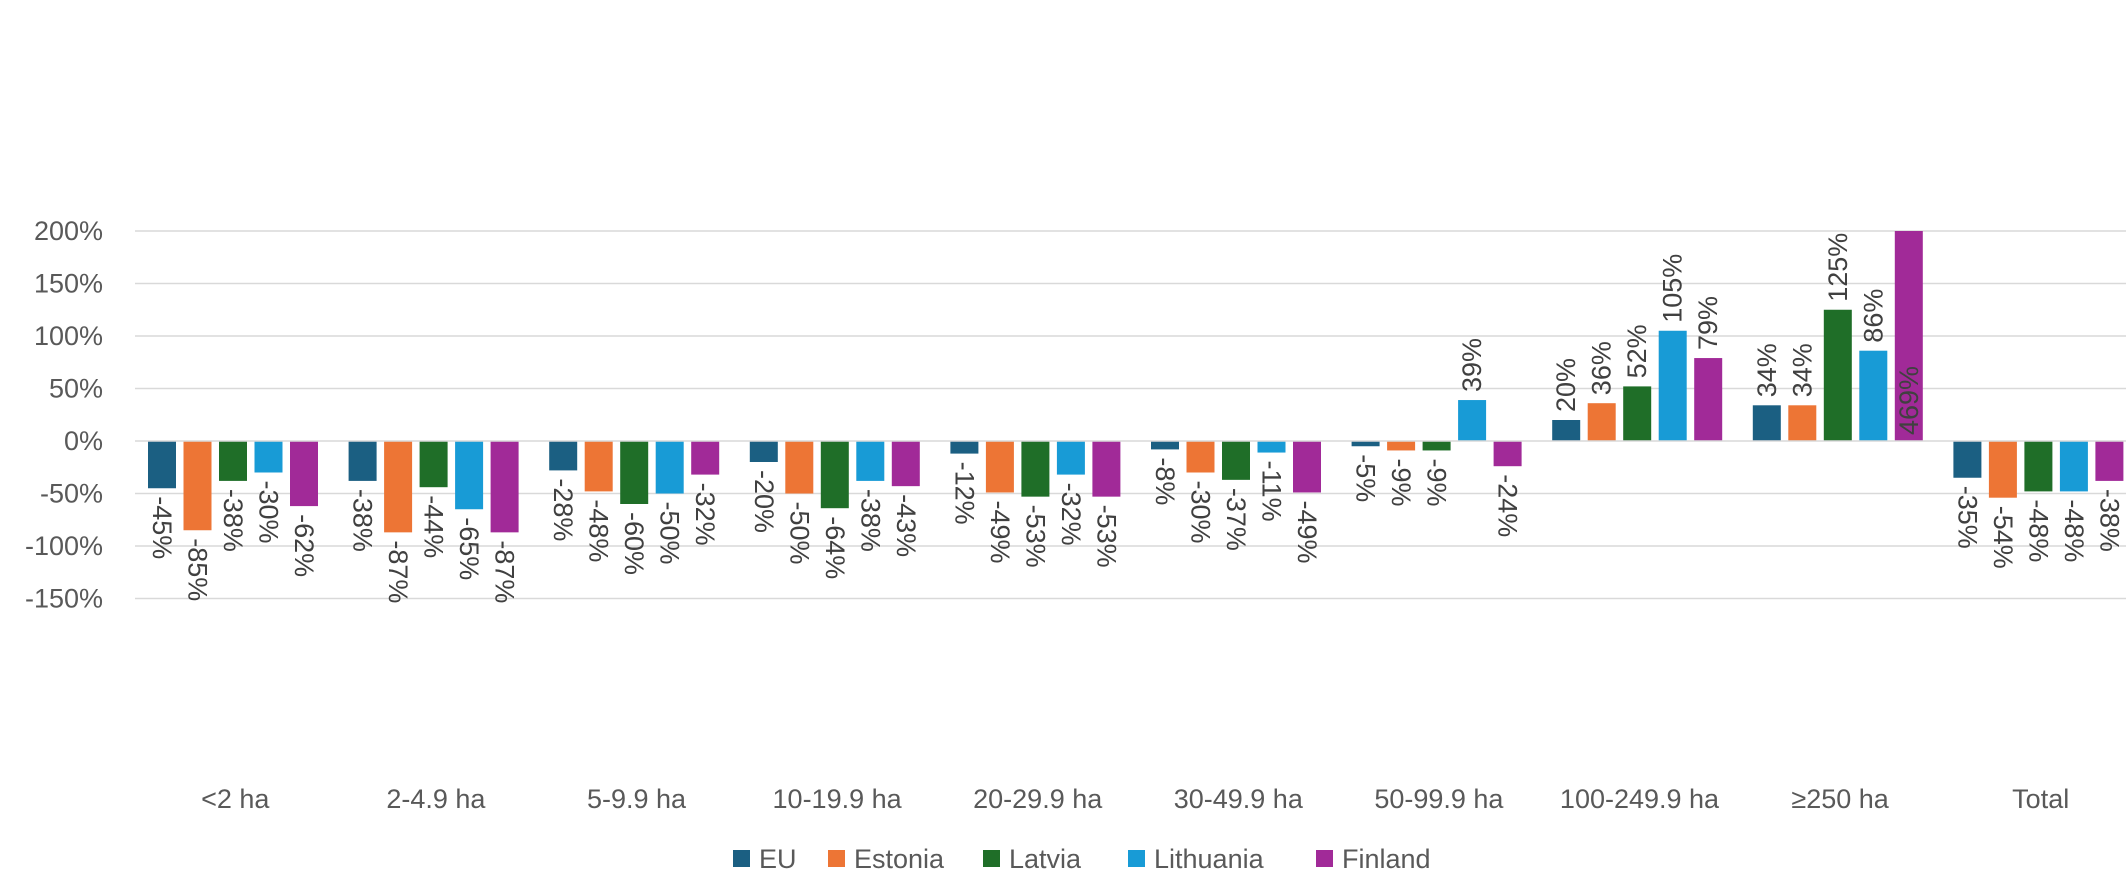 The height and width of the screenshot is (875, 2126). I want to click on legend-swatch-finland, so click(1324, 858).